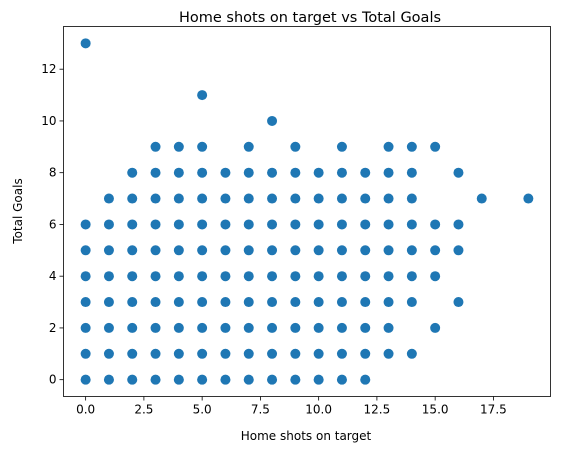 The image size is (563, 453). I want to click on y-tick-label: 0, so click(53, 380).